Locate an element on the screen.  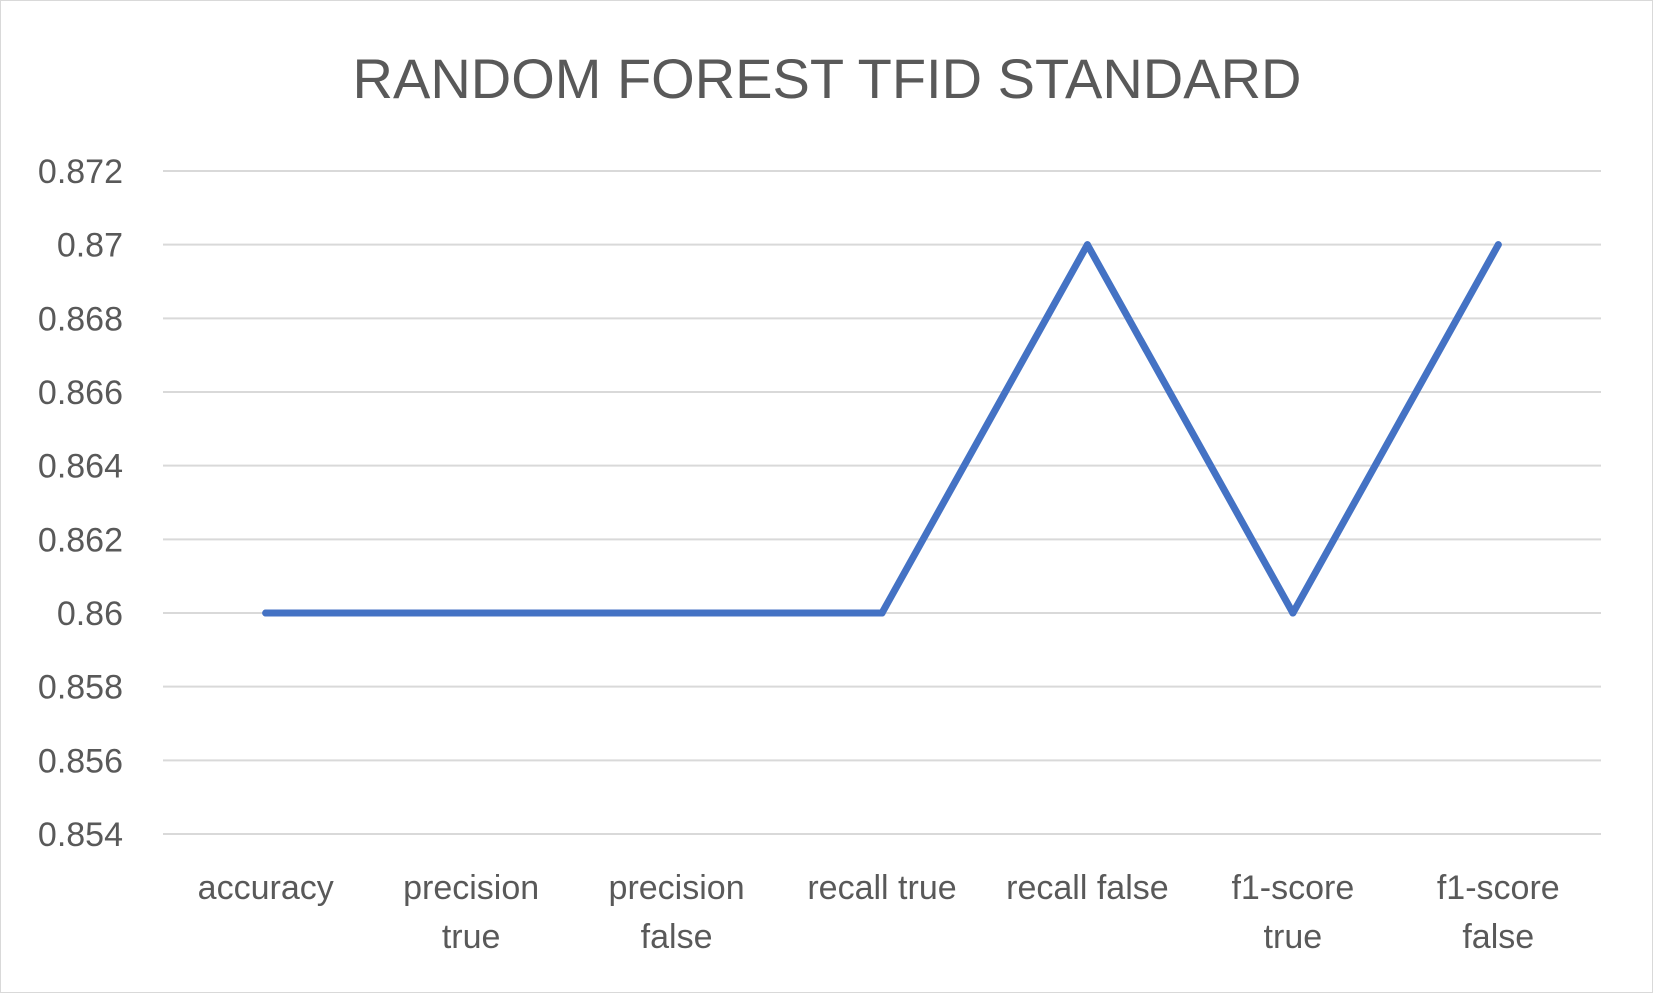
y-tick-label: 0.86 is located at coordinates (90, 614).